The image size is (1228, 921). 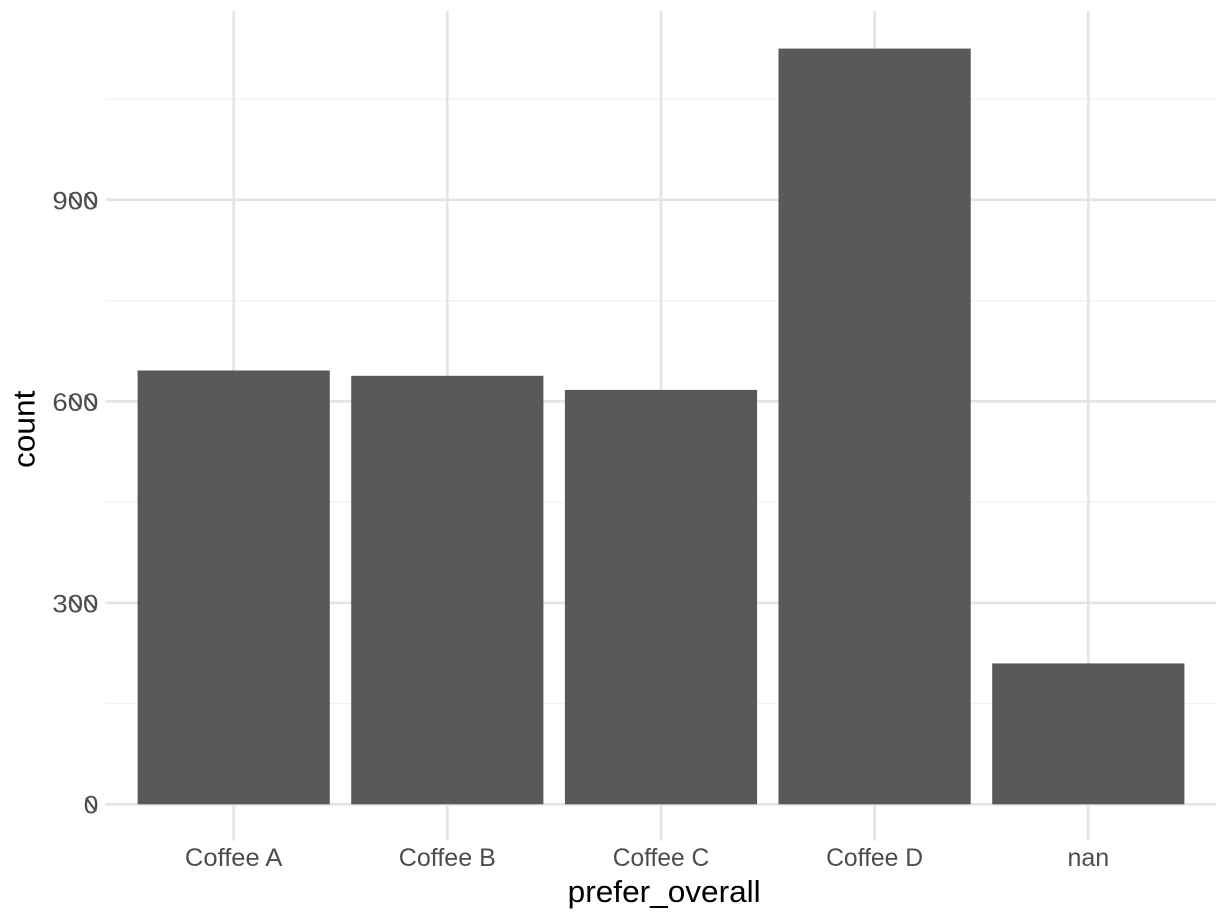 I want to click on svg-text: Coffee C, so click(x=661, y=858).